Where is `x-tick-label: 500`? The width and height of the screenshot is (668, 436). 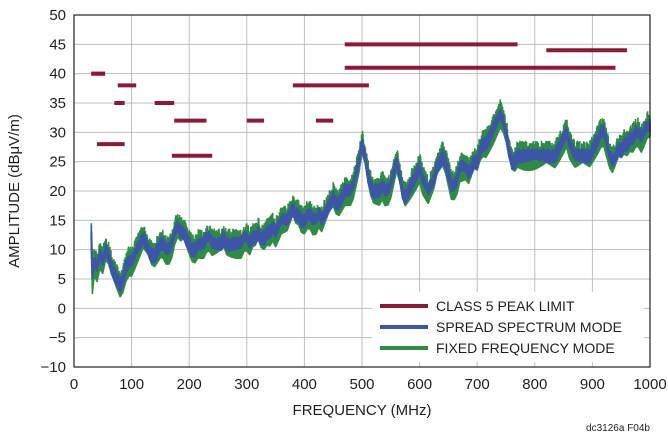
x-tick-label: 500 is located at coordinates (361, 384).